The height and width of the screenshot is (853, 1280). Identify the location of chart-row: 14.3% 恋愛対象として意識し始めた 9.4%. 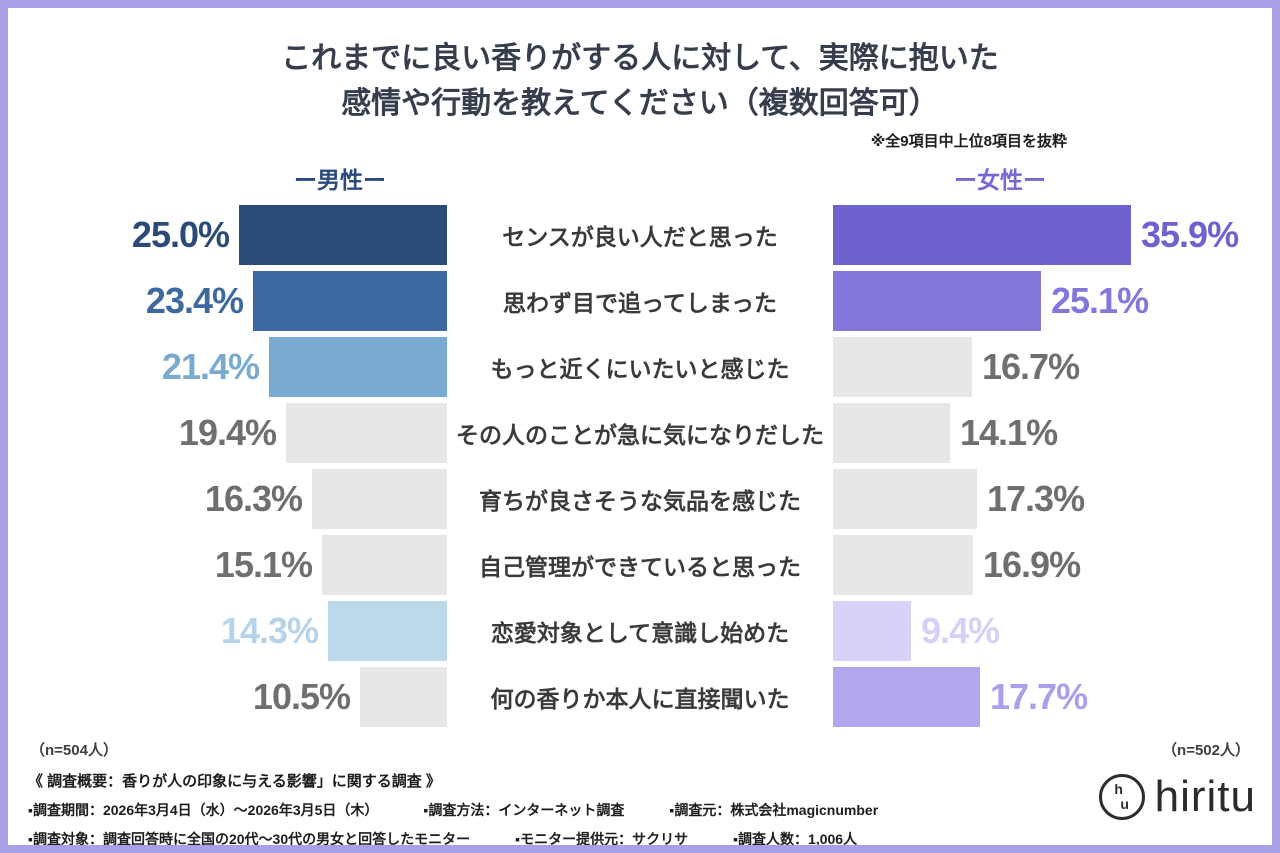
(640, 631).